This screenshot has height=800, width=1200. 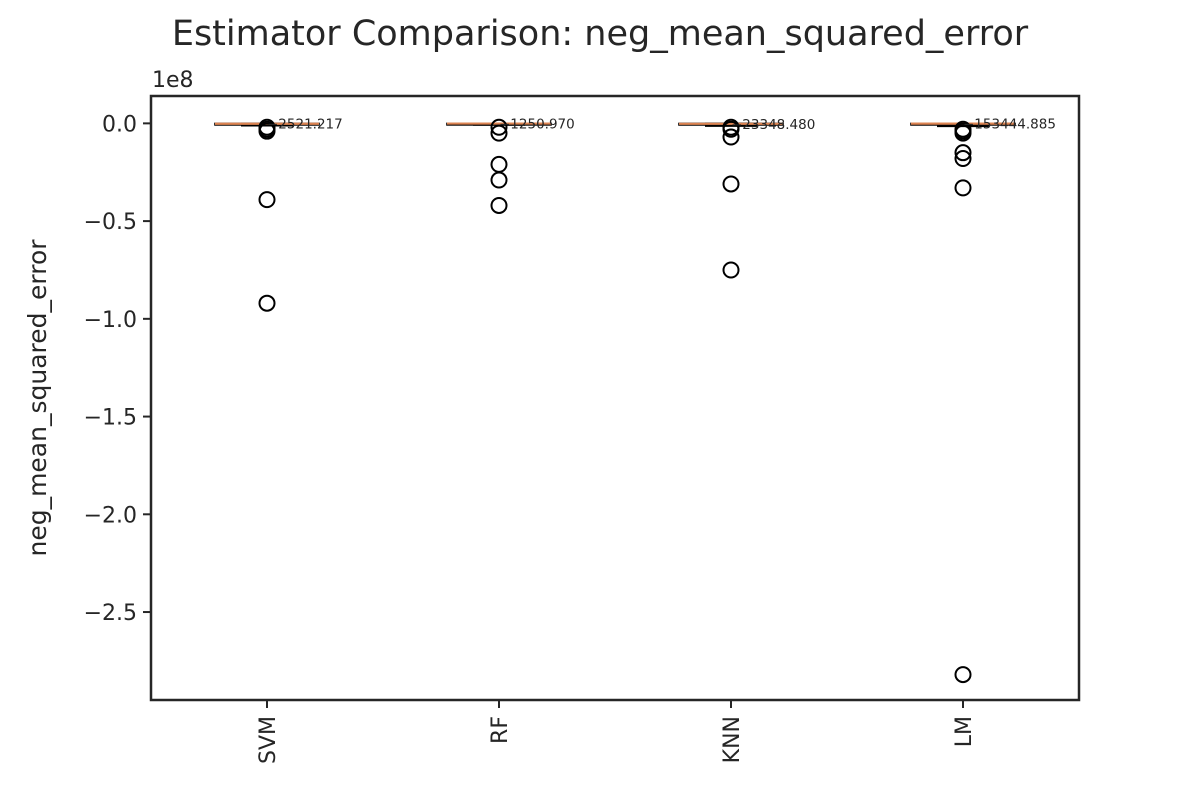 I want to click on x-tick-label: KNN, so click(x=732, y=739).